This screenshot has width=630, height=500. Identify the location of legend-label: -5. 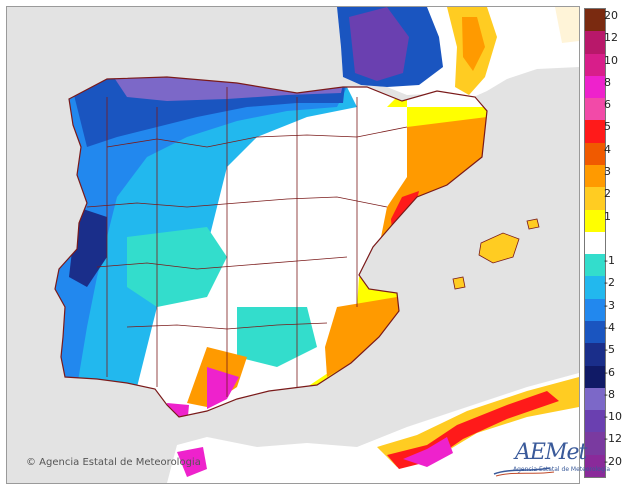
(609, 350).